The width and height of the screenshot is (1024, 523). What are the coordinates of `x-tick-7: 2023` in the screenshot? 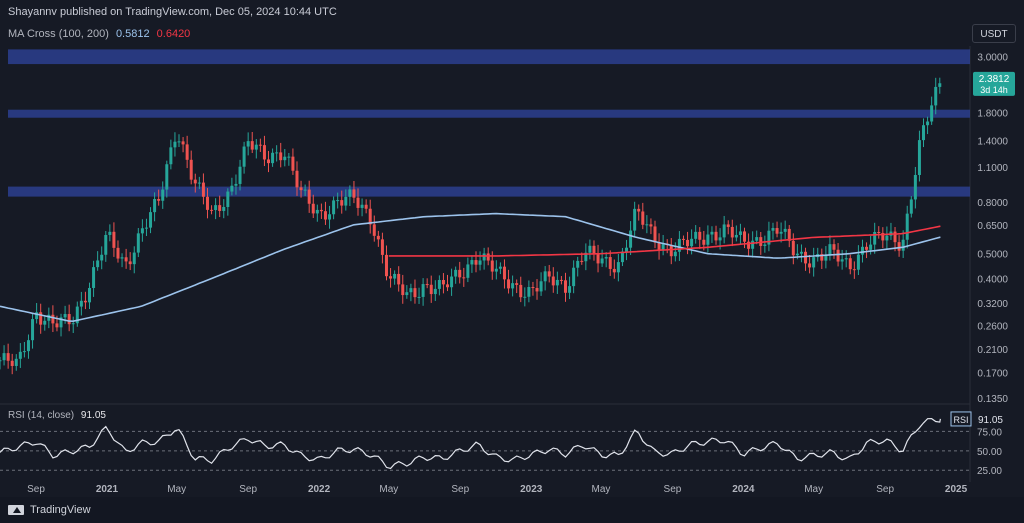 It's located at (531, 489).